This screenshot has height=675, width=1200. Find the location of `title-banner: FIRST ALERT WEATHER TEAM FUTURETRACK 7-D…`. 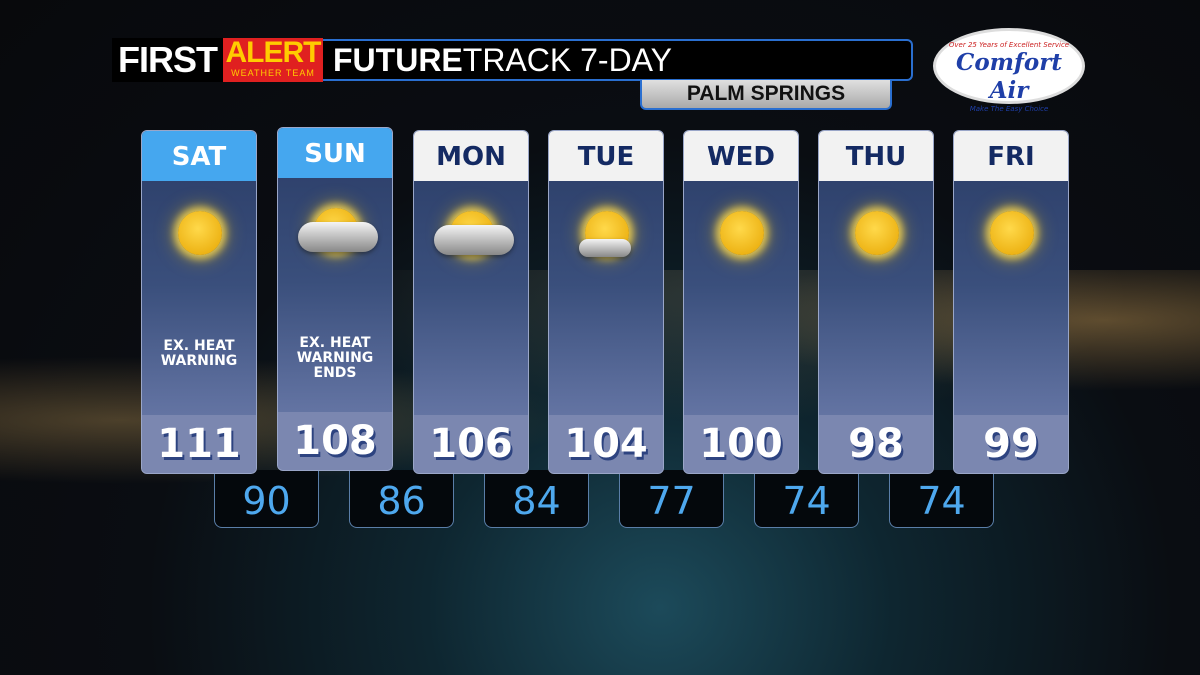

title-banner: FIRST ALERT WEATHER TEAM FUTURETRACK 7-D… is located at coordinates (512, 60).